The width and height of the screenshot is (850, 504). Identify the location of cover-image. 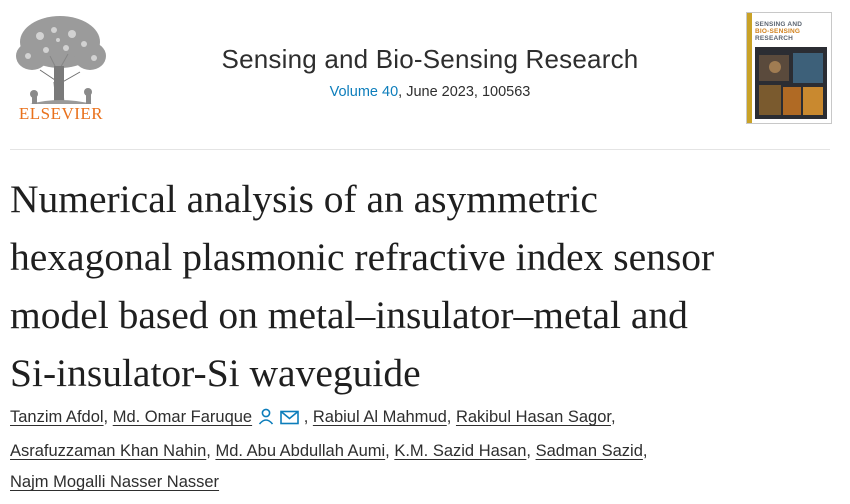
(791, 83).